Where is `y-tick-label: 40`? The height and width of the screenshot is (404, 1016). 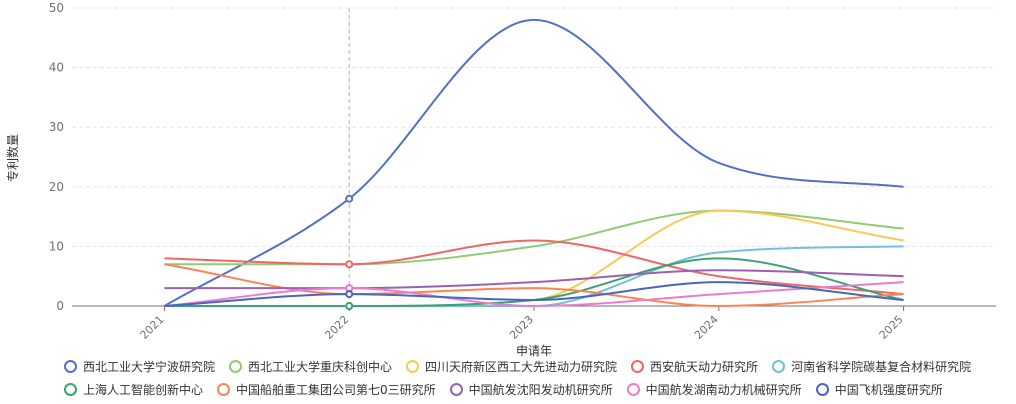
y-tick-label: 40 is located at coordinates (56, 68).